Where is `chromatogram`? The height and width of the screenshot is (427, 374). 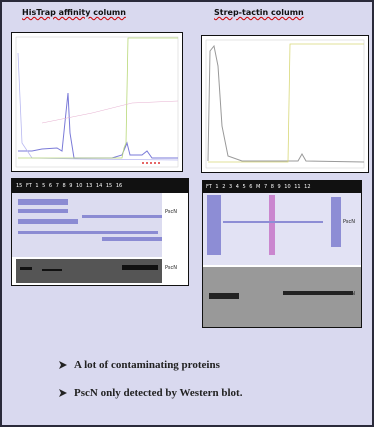
chromatogram is located at coordinates (285, 104).